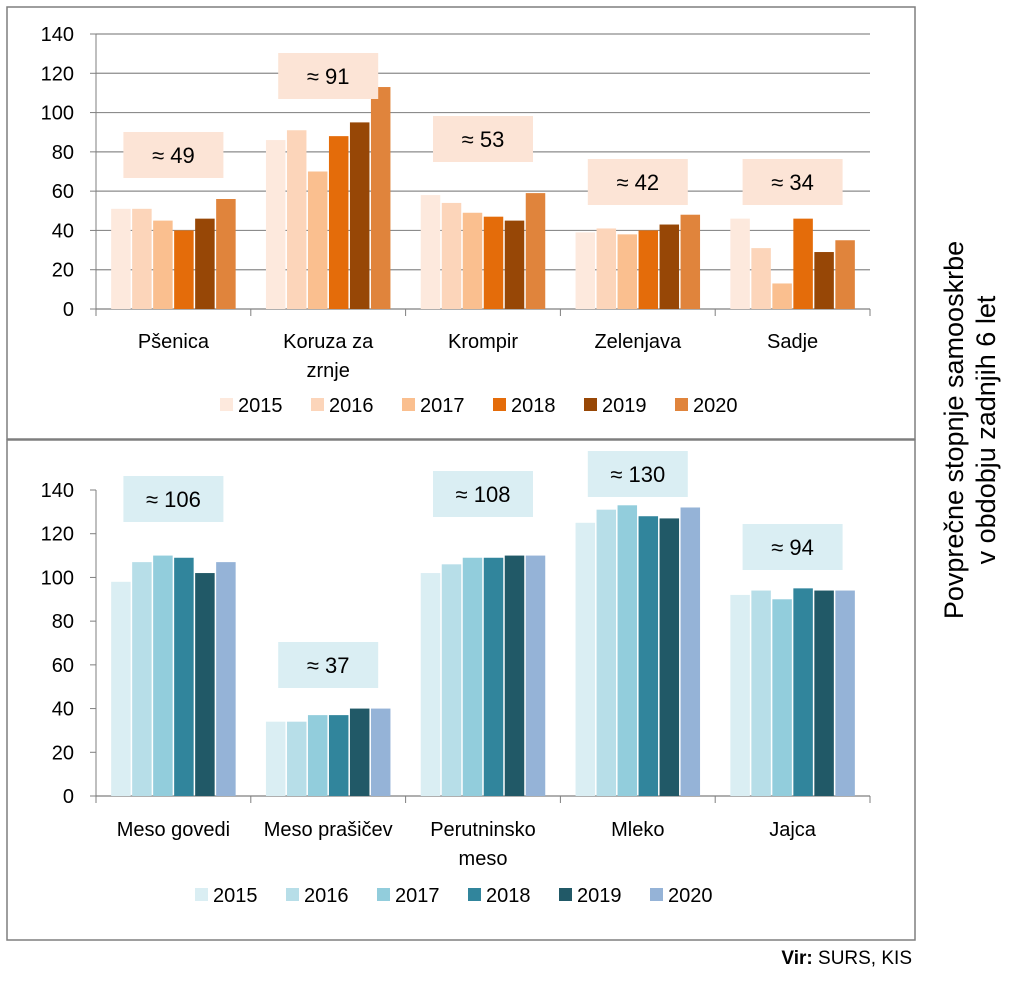 This screenshot has width=1017, height=986. Describe the element at coordinates (351, 406) in the screenshot. I see `legend-label: 2016` at that location.